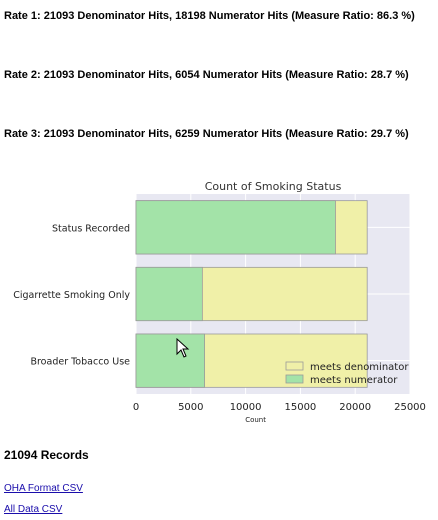 This screenshot has width=438, height=520. Describe the element at coordinates (190, 407) in the screenshot. I see `x-tick-label: 5000` at that location.